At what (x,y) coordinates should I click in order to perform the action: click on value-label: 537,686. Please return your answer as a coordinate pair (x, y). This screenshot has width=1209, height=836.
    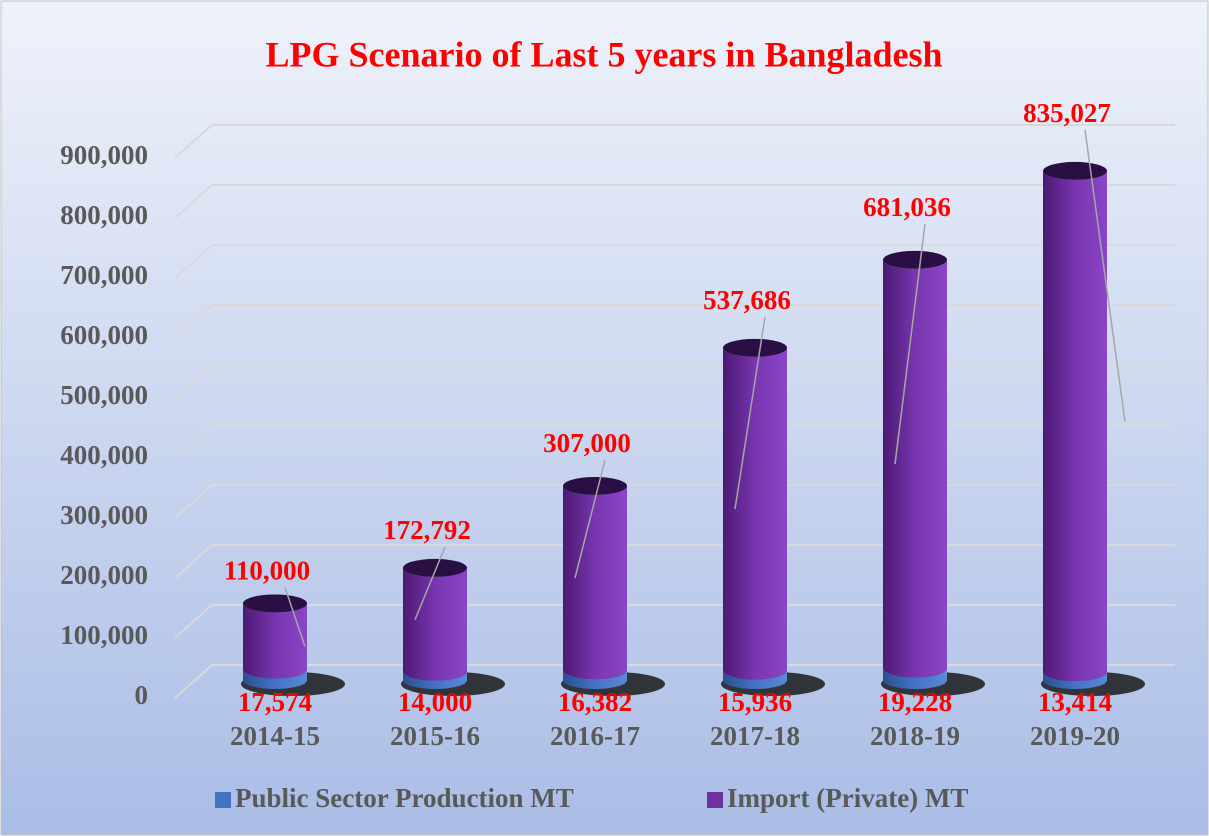
    Looking at the image, I should click on (747, 300).